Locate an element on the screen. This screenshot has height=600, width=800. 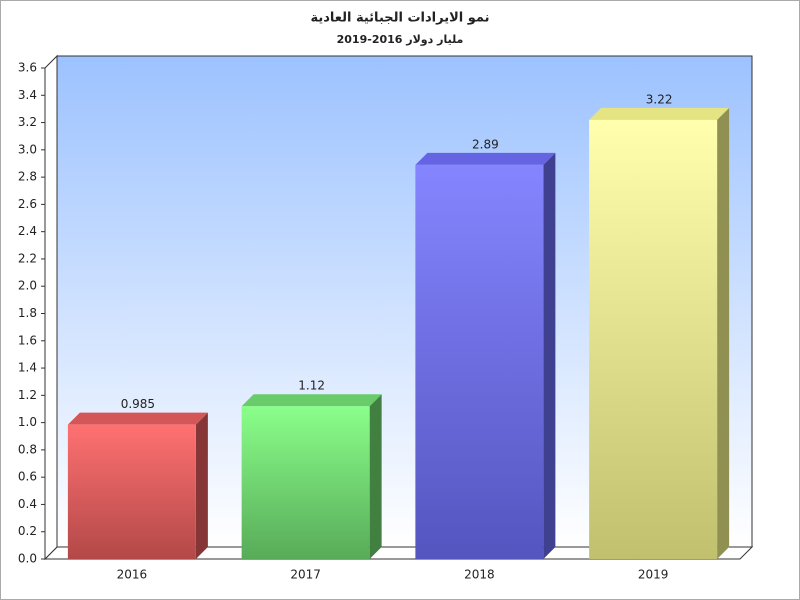
x-tick-label: 2017 is located at coordinates (305, 575).